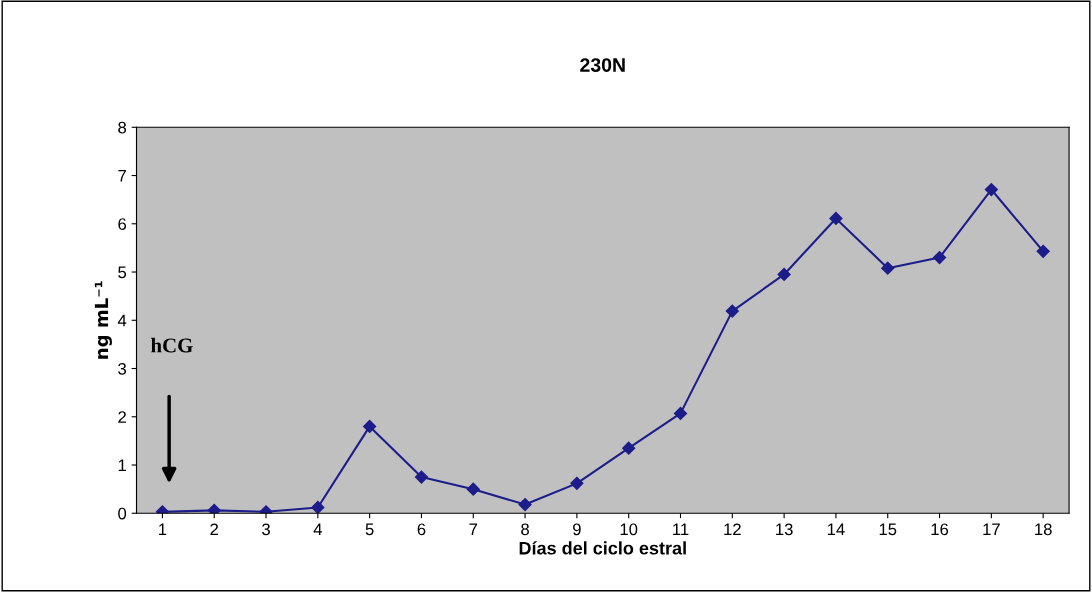  What do you see at coordinates (525, 529) in the screenshot?
I see `x-tick-label: 8` at bounding box center [525, 529].